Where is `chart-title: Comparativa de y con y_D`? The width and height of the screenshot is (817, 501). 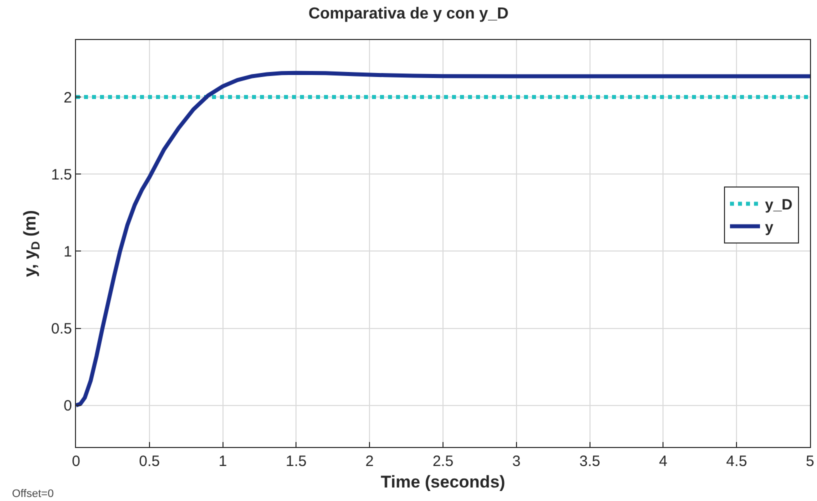 chart-title: Comparativa de y con y_D is located at coordinates (408, 14).